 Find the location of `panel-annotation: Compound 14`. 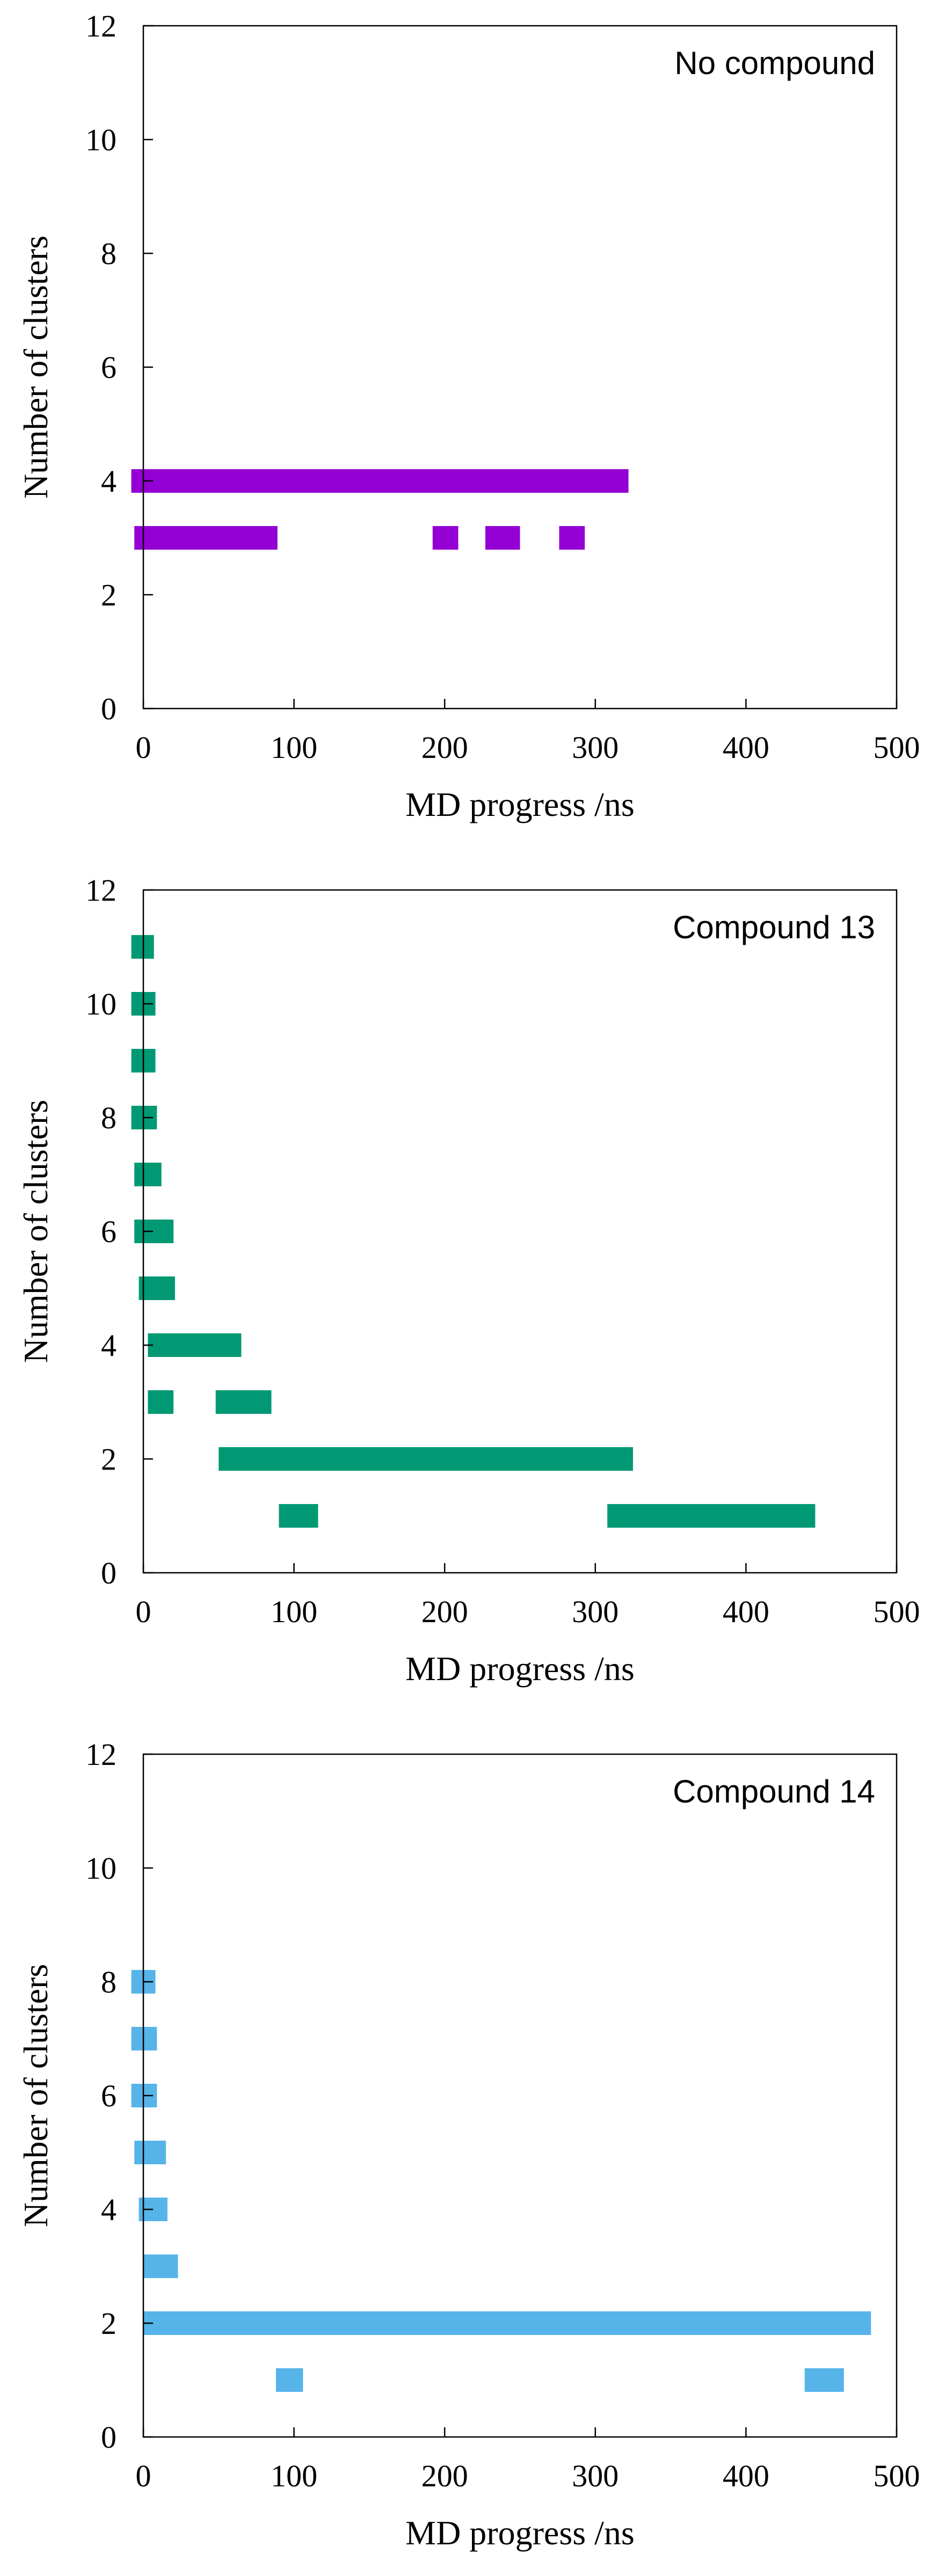

panel-annotation: Compound 14 is located at coordinates (774, 1791).